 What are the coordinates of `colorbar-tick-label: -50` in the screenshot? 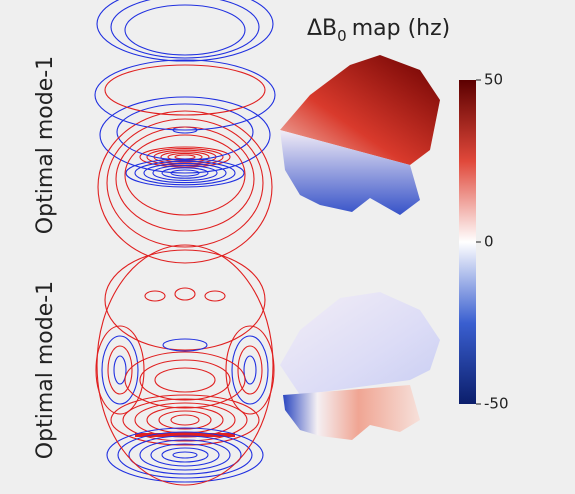 It's located at (496, 404).